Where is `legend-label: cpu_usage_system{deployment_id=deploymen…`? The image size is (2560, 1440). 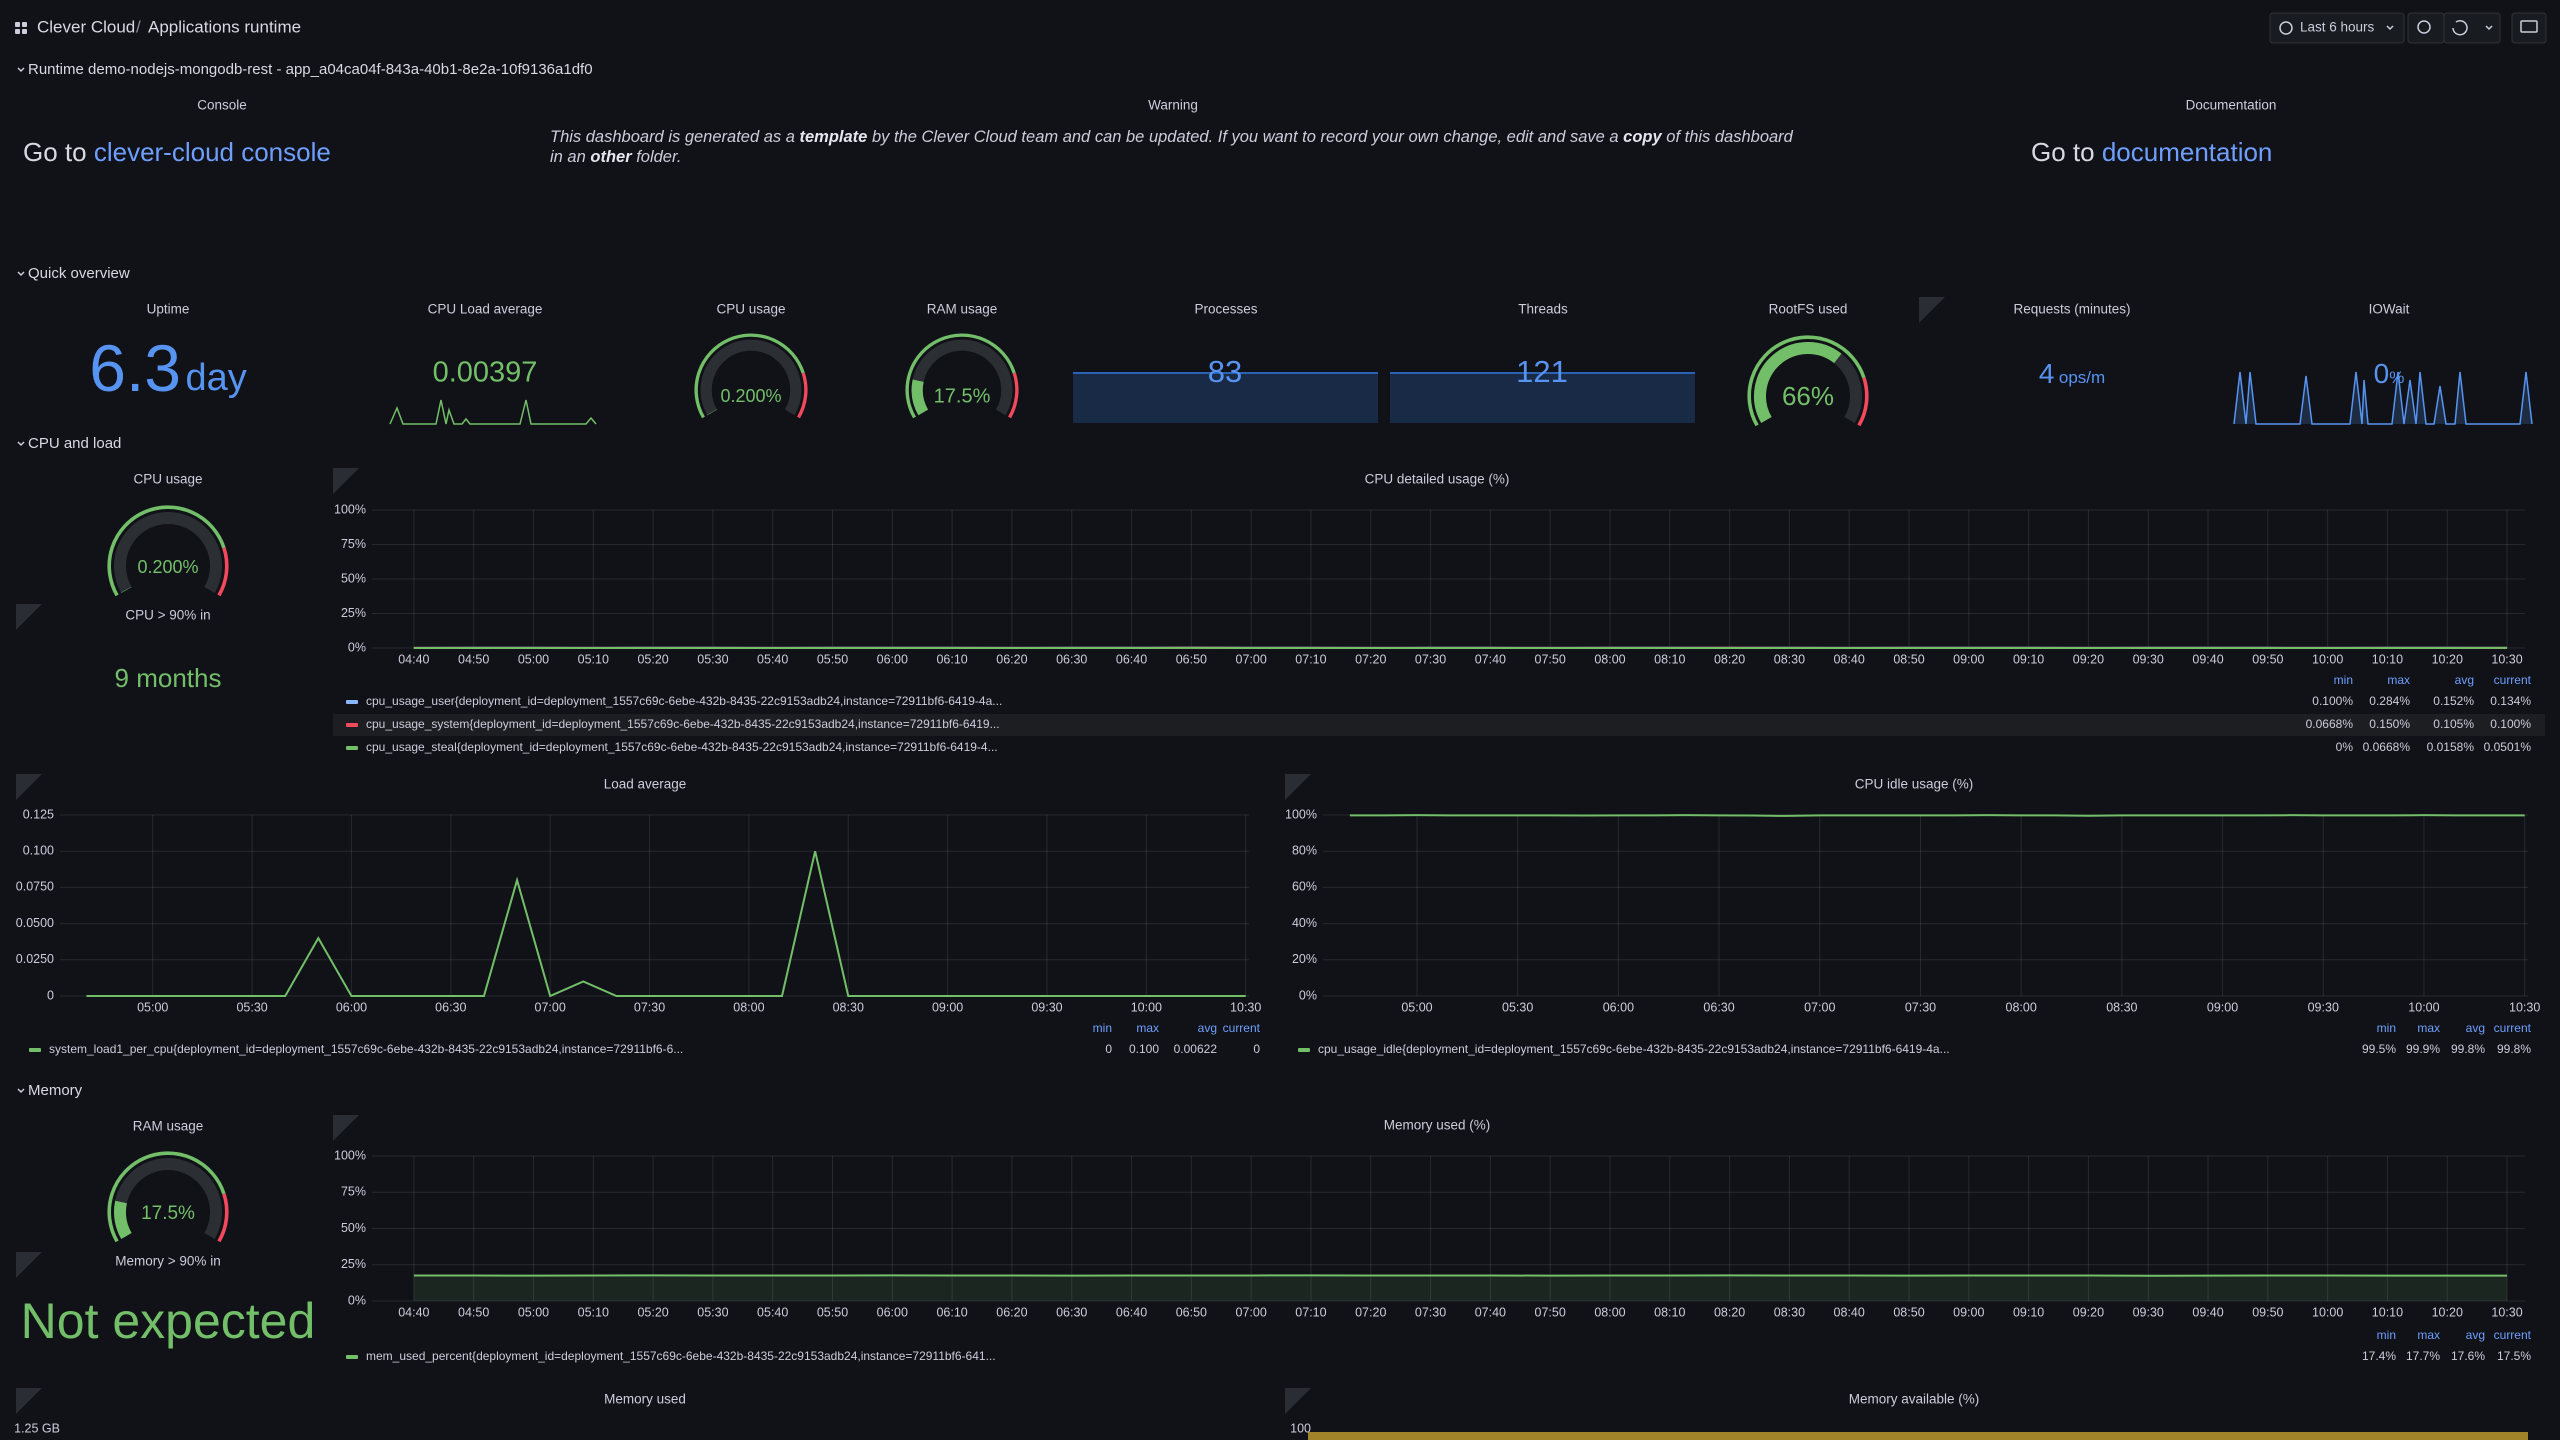 legend-label: cpu_usage_system{deployment_id=deploymen… is located at coordinates (683, 724).